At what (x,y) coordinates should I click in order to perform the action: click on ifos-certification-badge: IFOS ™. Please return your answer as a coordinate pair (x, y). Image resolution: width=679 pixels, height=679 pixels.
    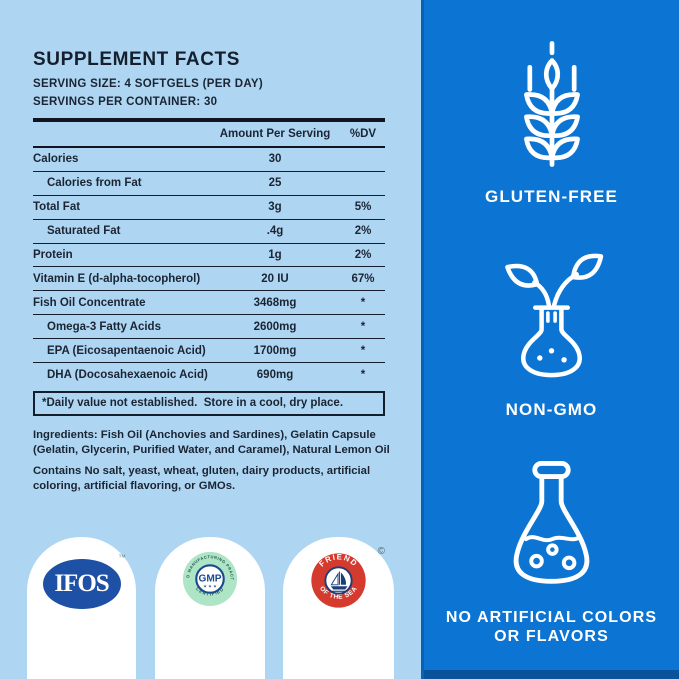
    Looking at the image, I should click on (81, 608).